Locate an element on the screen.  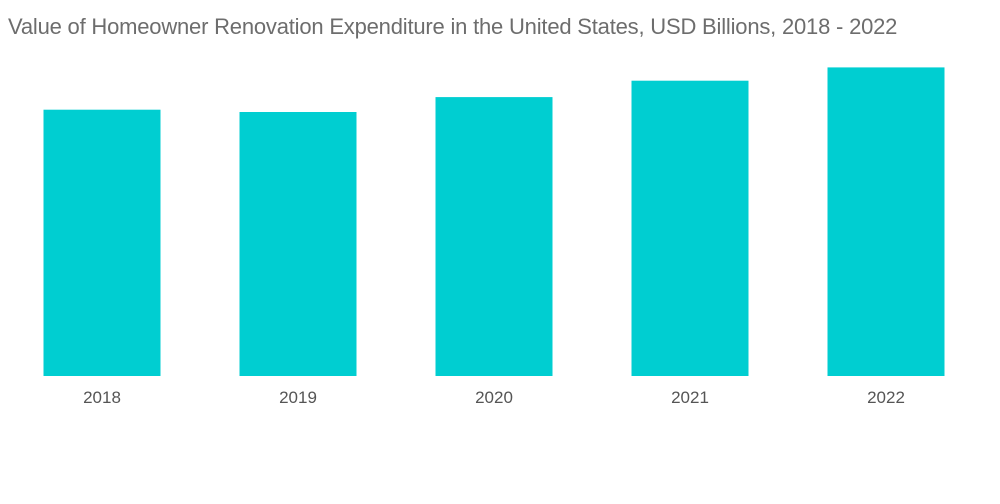
x-axis-ticks: 2018 2019 2020 2021 2022 is located at coordinates (494, 397).